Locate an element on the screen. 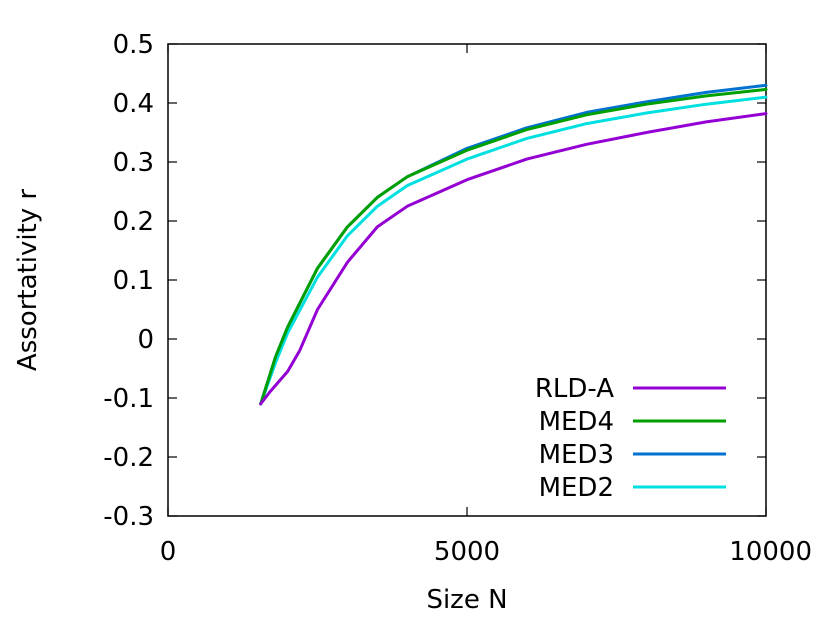 This screenshot has width=830, height=623. legend-label: RLD-A is located at coordinates (574, 389).